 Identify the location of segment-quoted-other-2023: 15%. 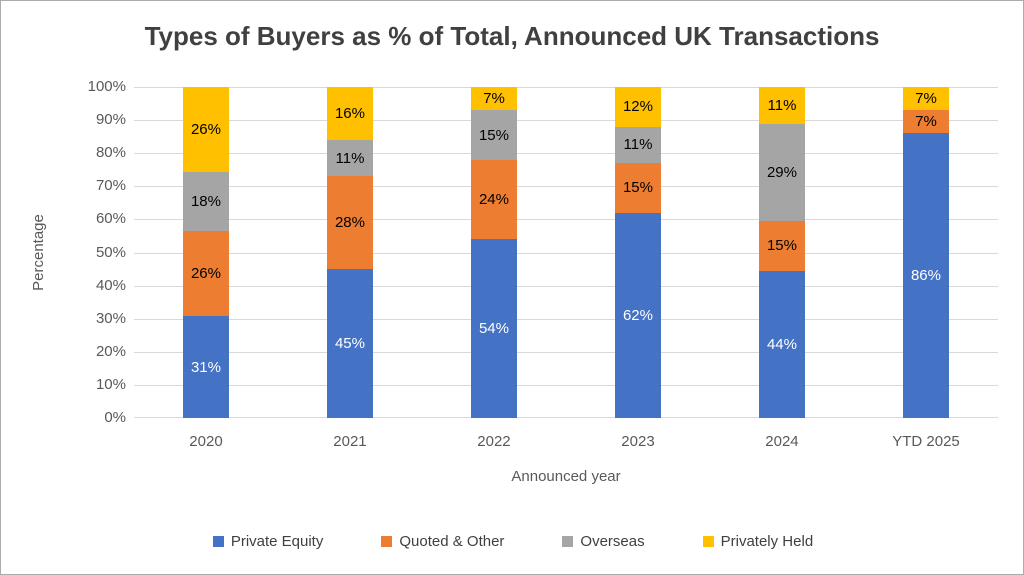
(637, 188).